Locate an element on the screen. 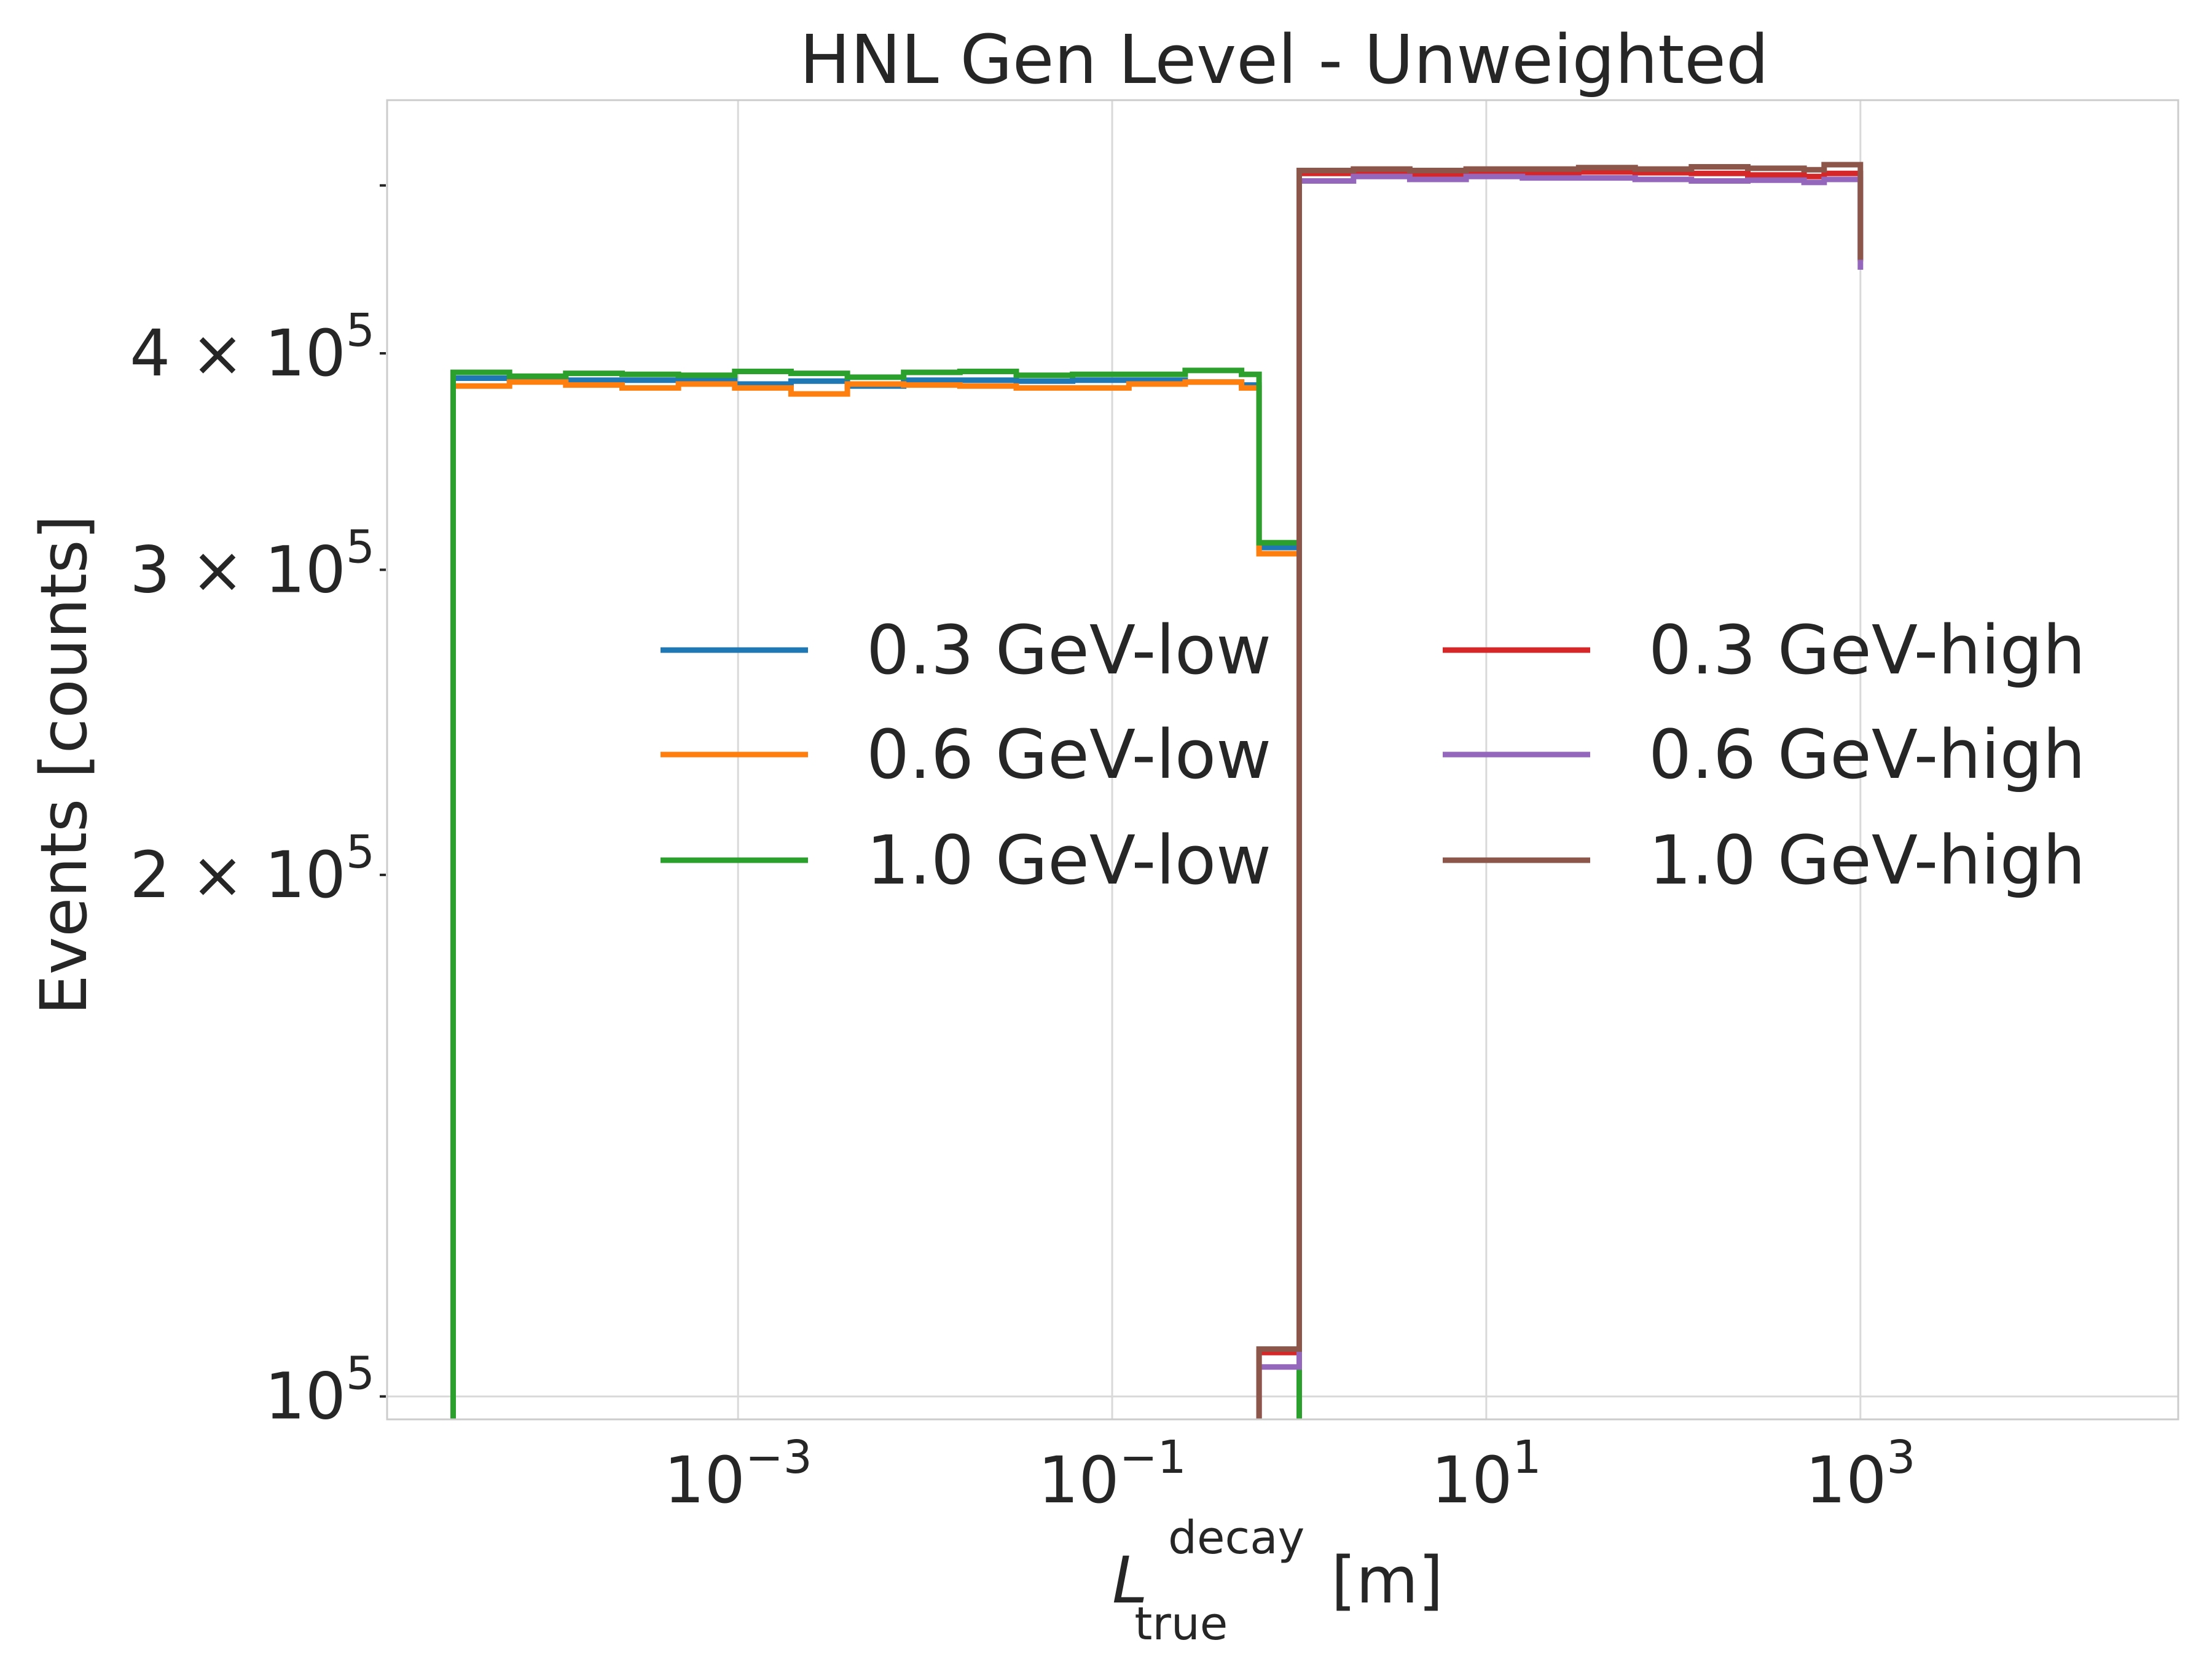  x-axis-label-subscript: true is located at coordinates (1181, 1624).